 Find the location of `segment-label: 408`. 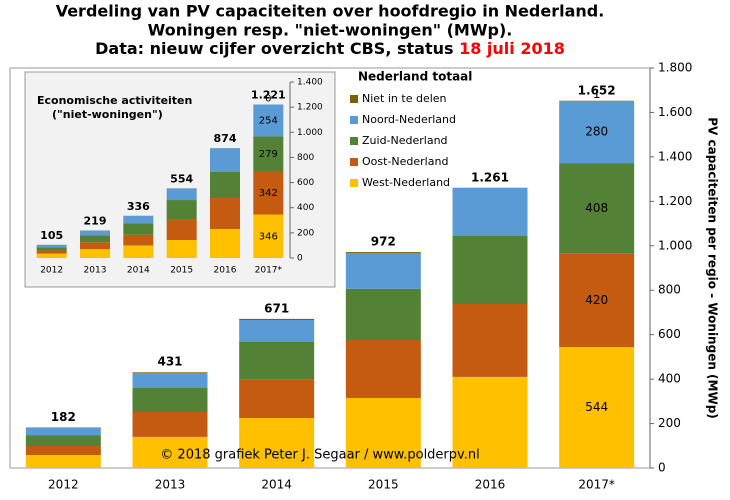

segment-label: 408 is located at coordinates (596, 208).